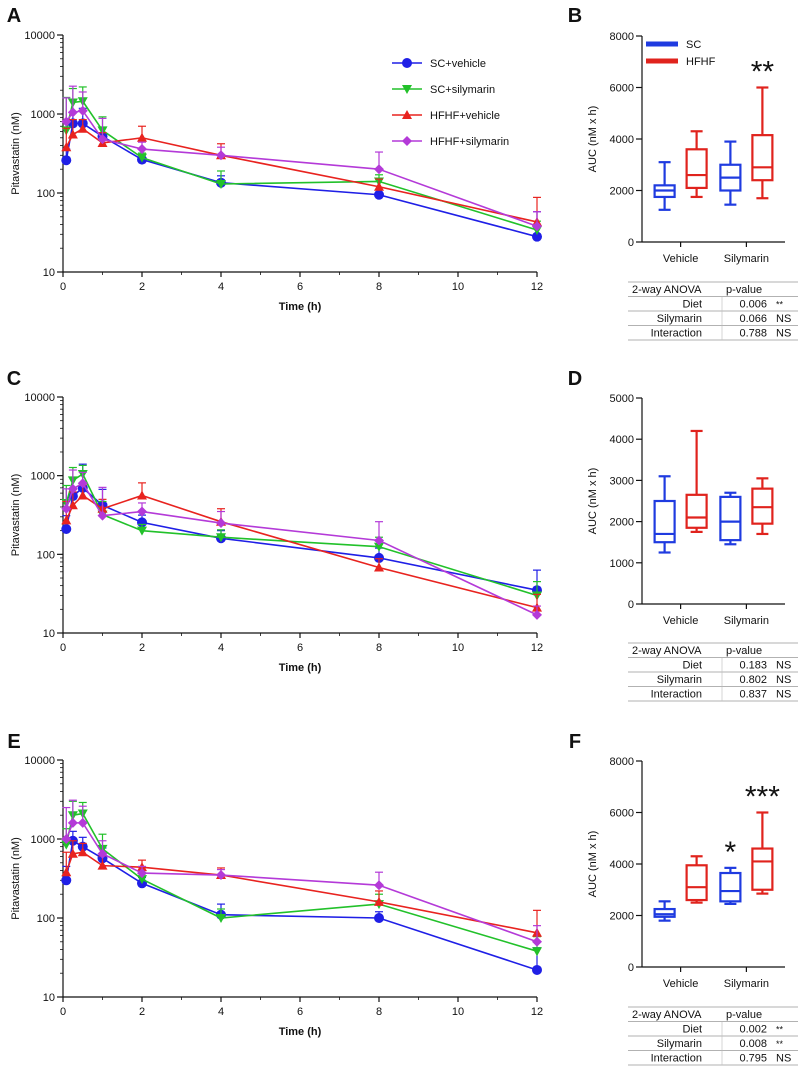 Image resolution: width=800 pixels, height=1067 pixels. I want to click on significance-stars: ***, so click(762, 797).